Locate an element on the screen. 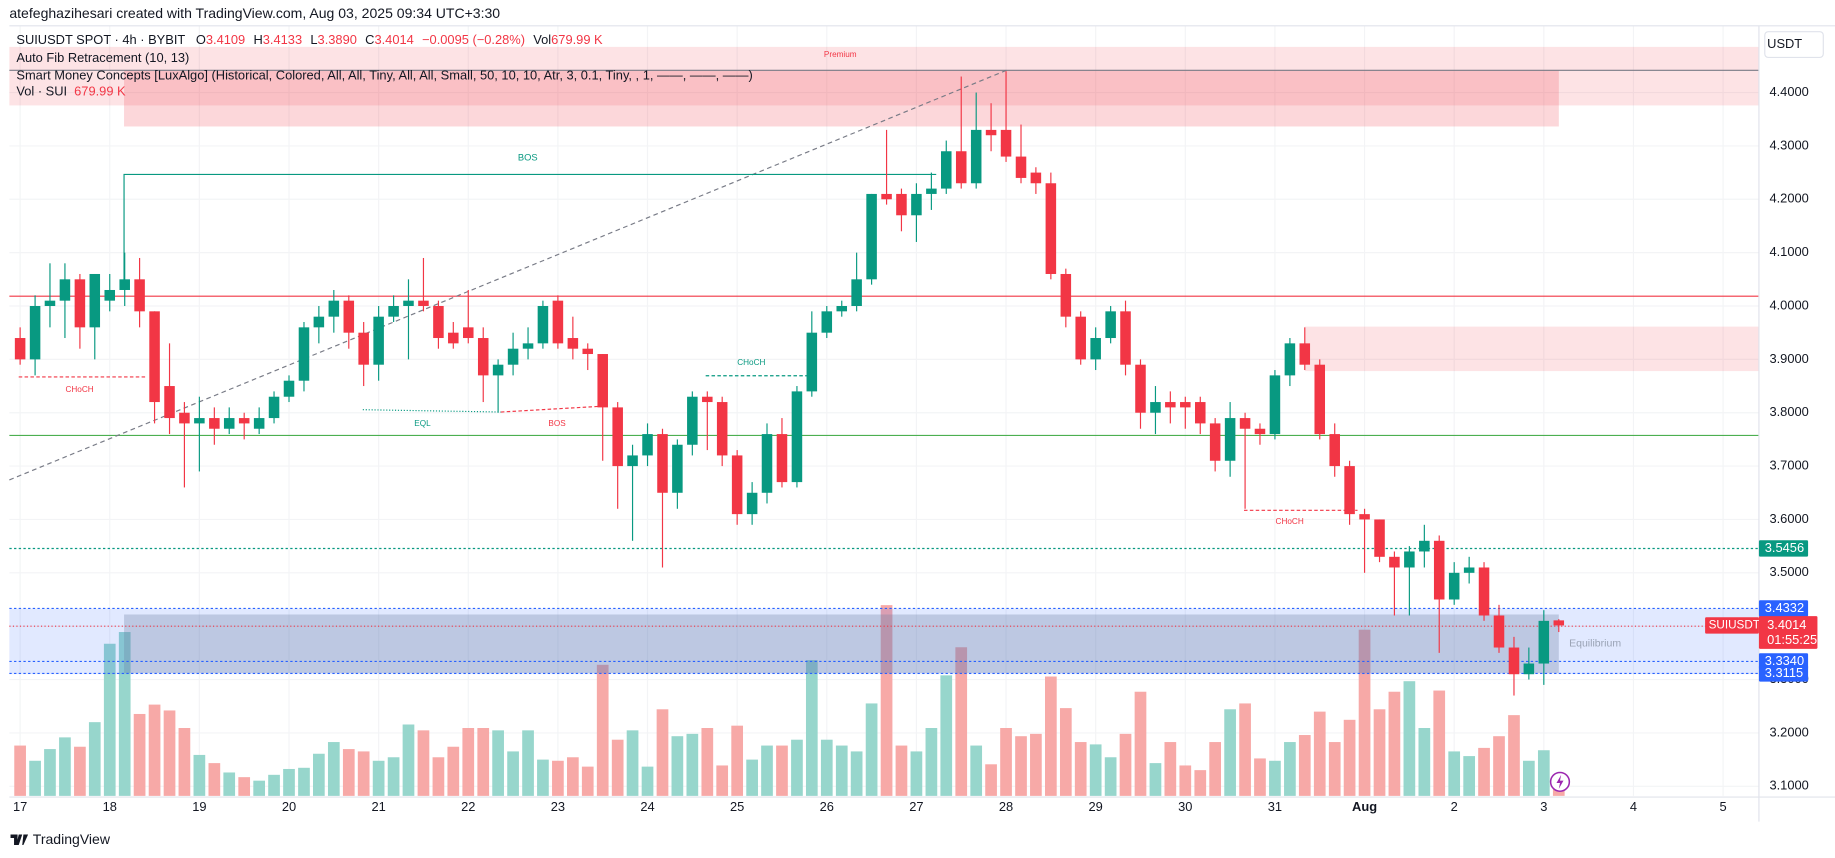 Image resolution: width=1835 pixels, height=858 pixels. premium-box is located at coordinates (841, 98).